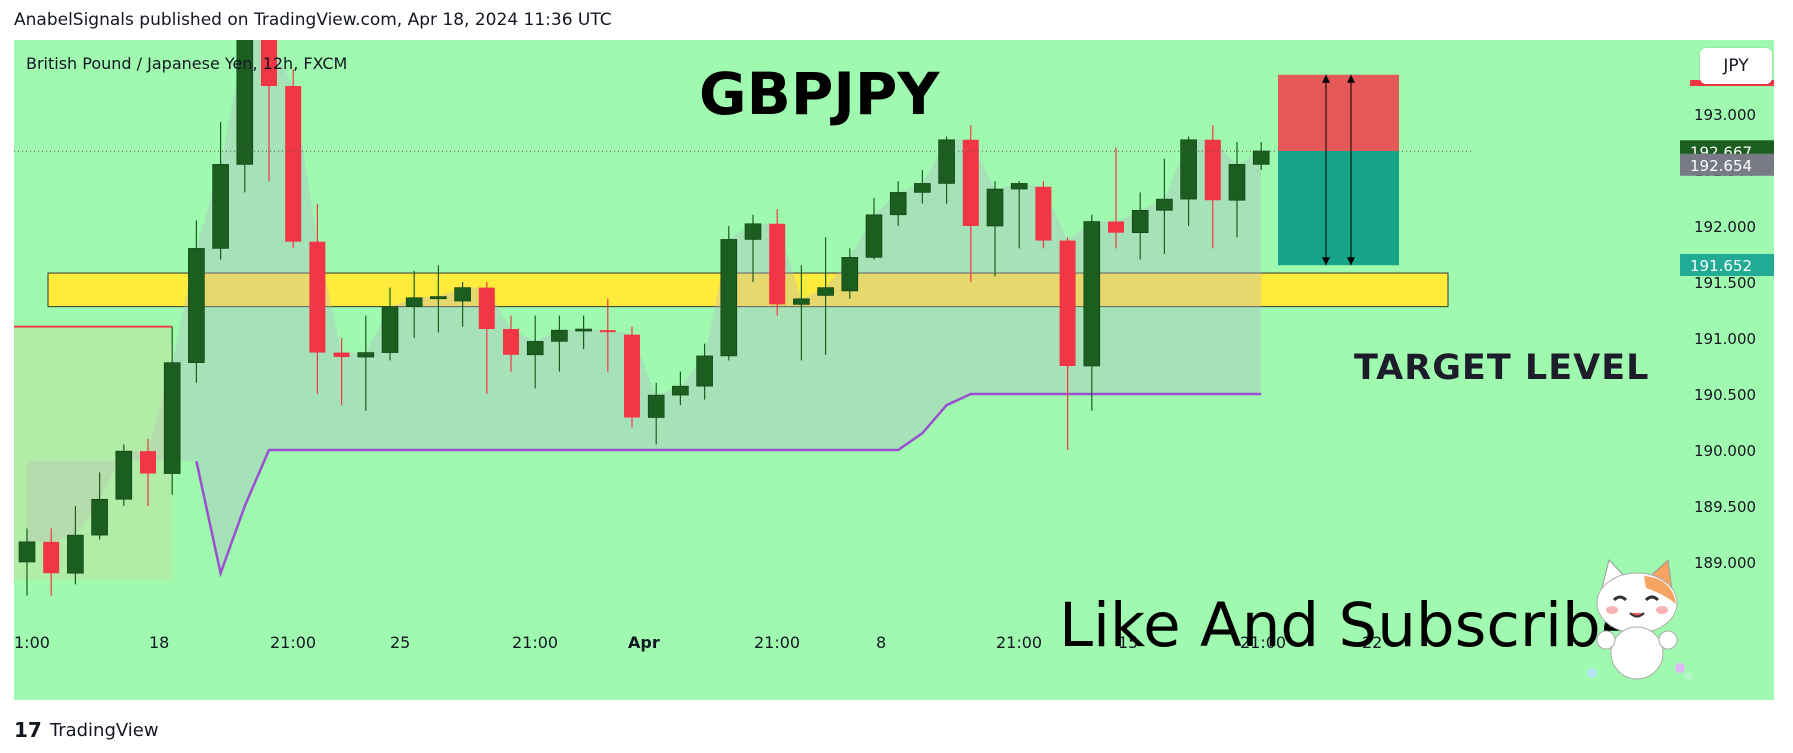  What do you see at coordinates (1725, 339) in the screenshot?
I see `y-tick-label: 191.000` at bounding box center [1725, 339].